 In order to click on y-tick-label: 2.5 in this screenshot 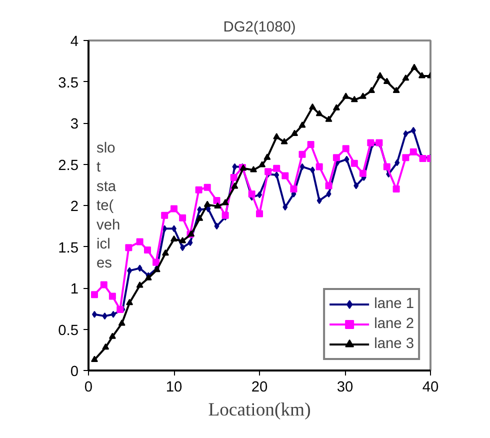, I will do `click(68, 166)`.